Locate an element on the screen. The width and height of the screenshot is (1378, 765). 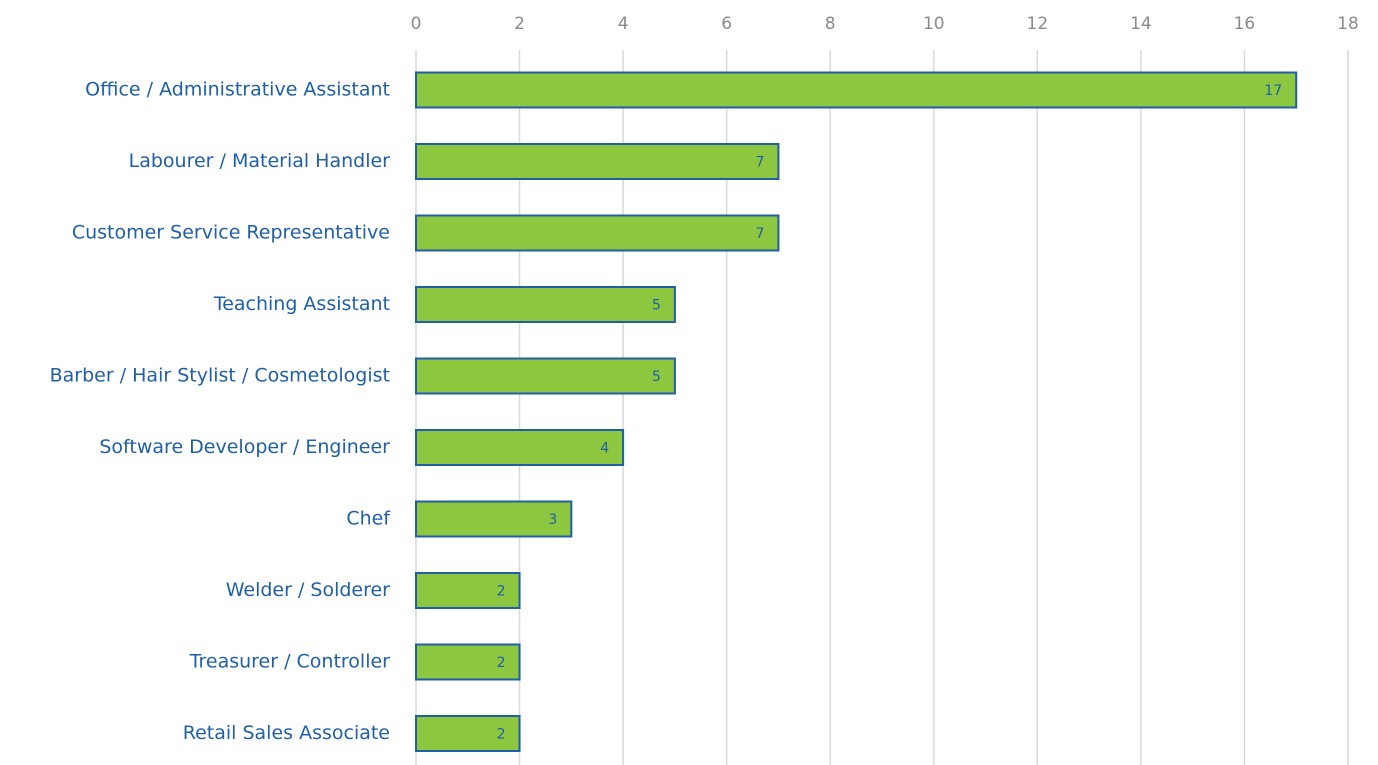
y-tick-label: Teaching Assistant is located at coordinates (301, 304).